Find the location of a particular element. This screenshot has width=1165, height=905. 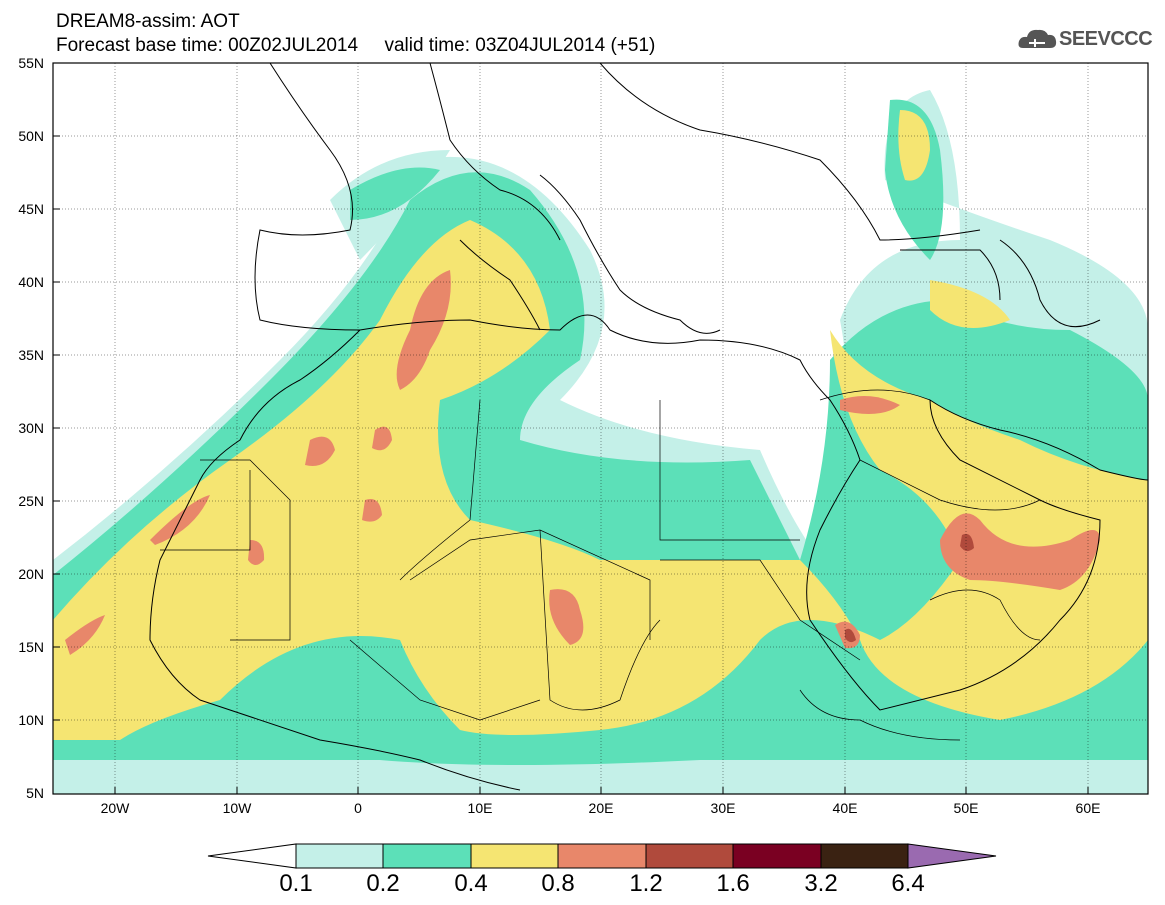

lat-label: 35N is located at coordinates (31, 355).